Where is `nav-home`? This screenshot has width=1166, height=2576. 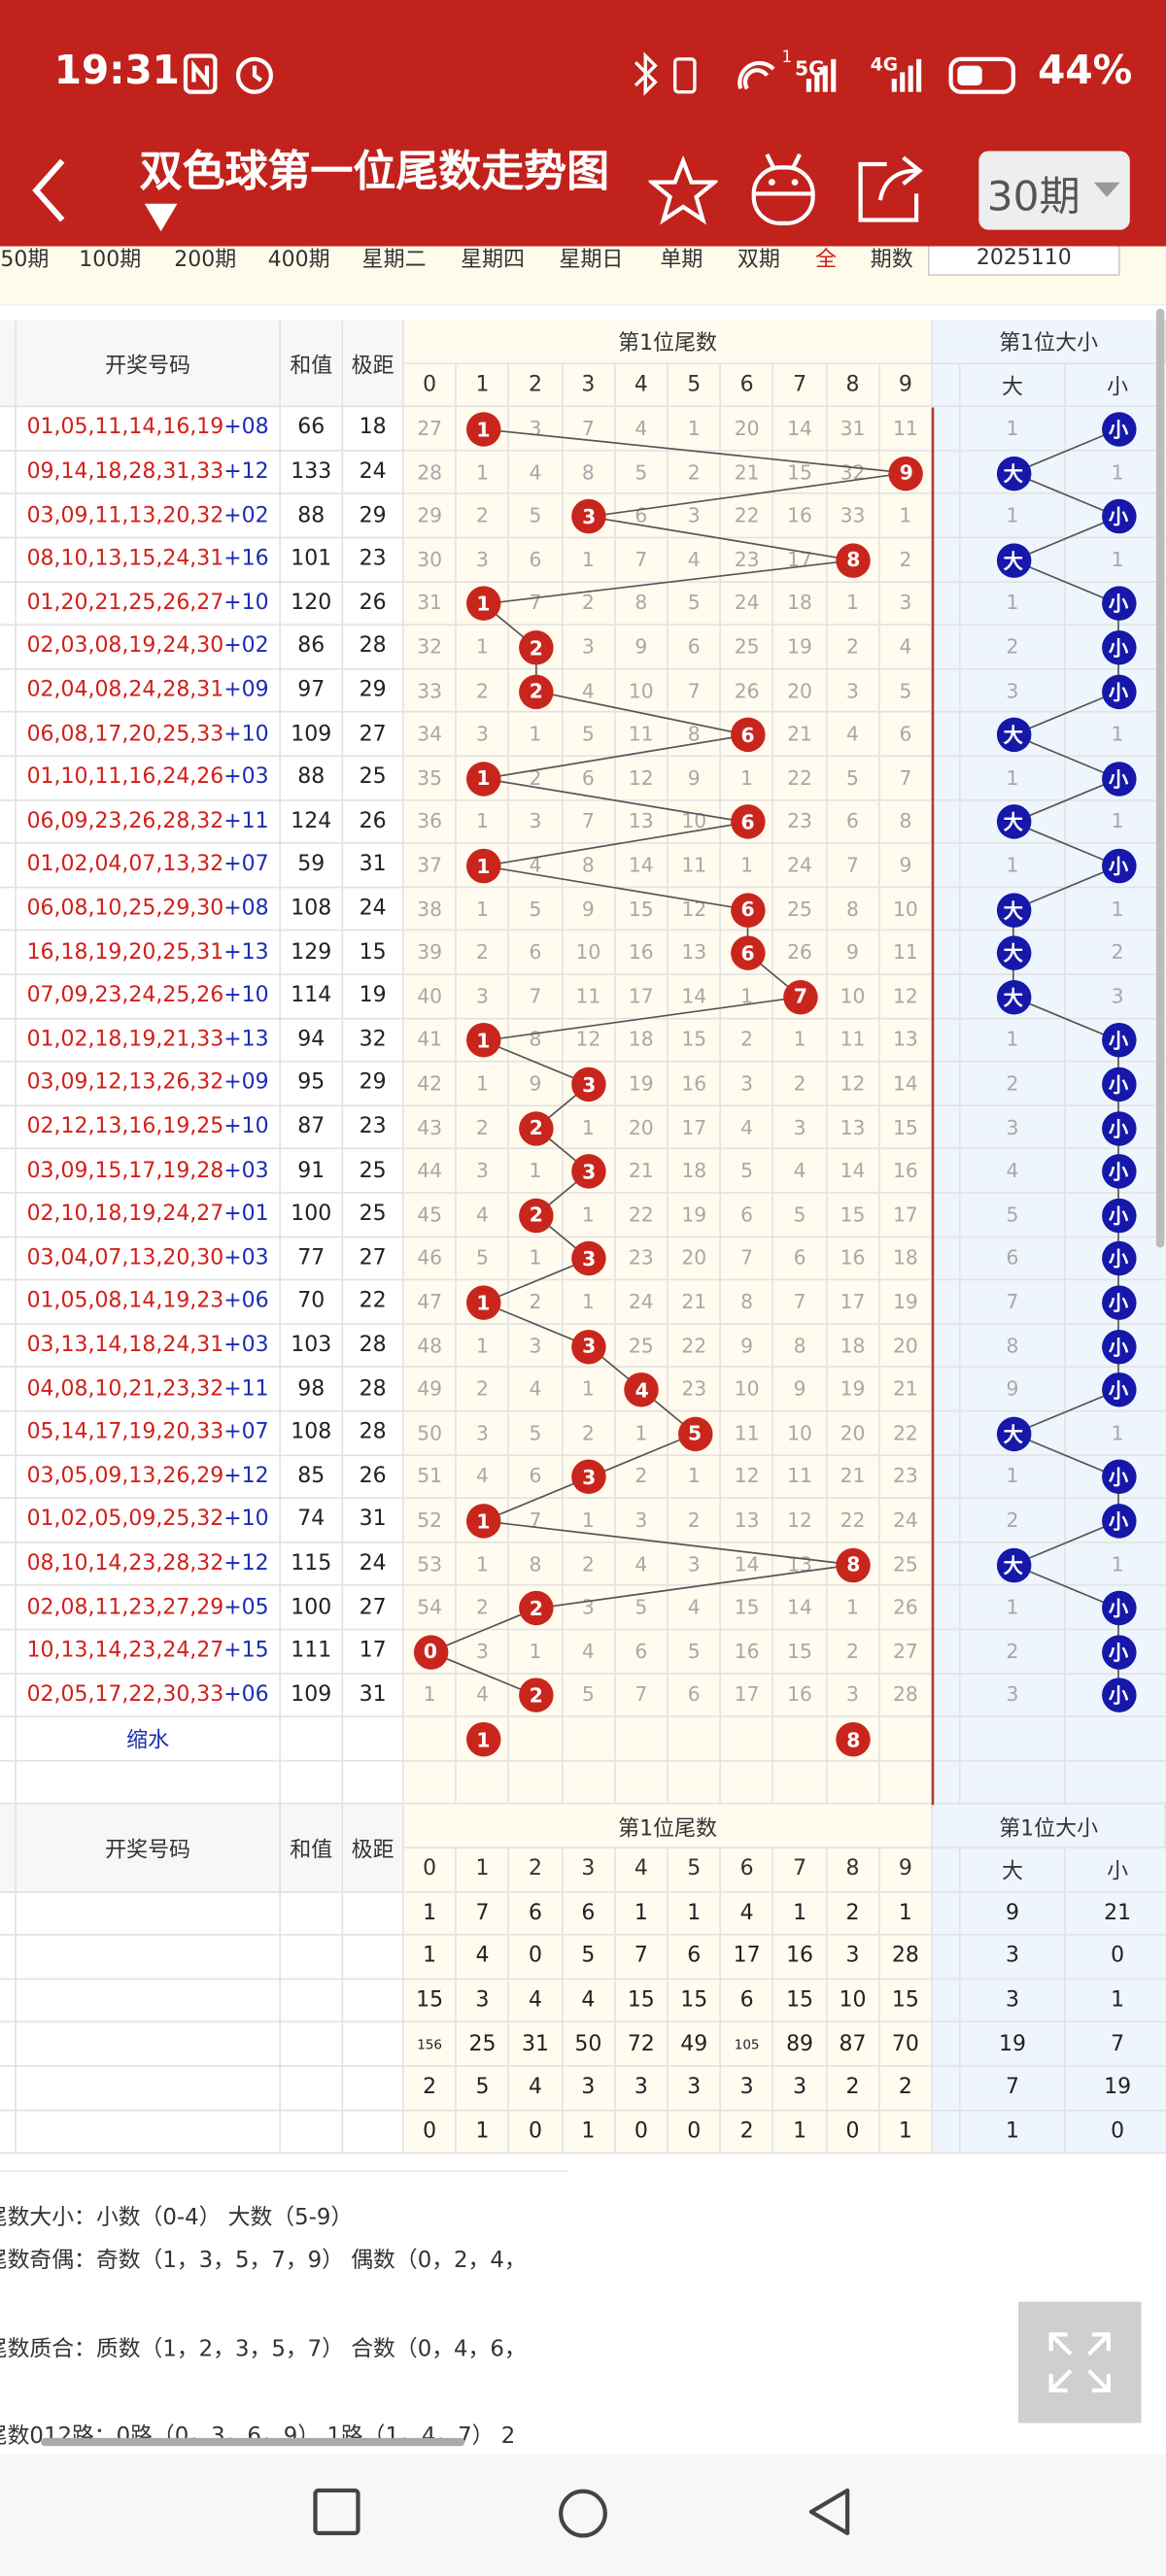 nav-home is located at coordinates (583, 2514).